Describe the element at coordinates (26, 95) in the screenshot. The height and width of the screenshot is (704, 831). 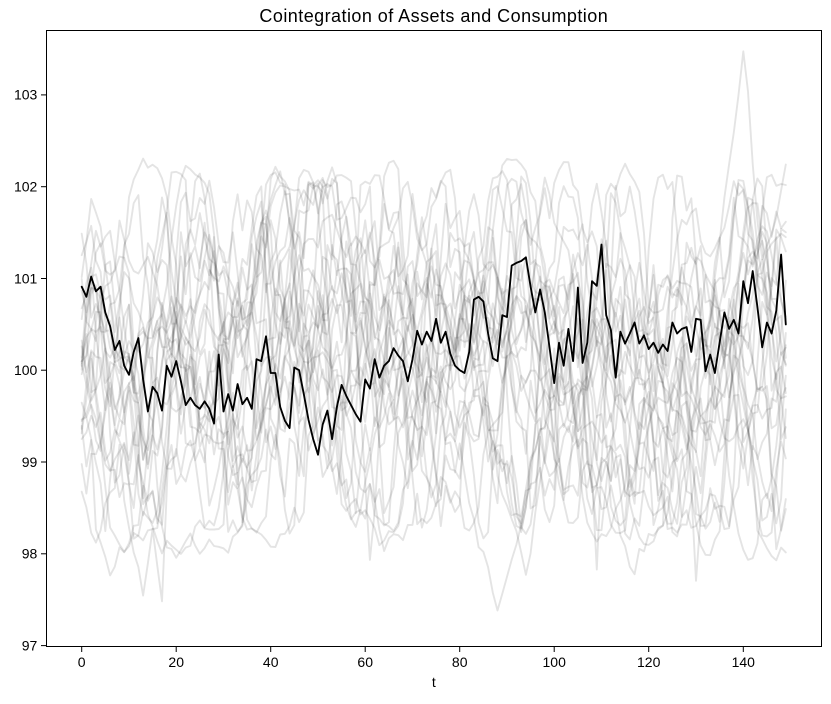
I see `svg-text: 103` at that location.